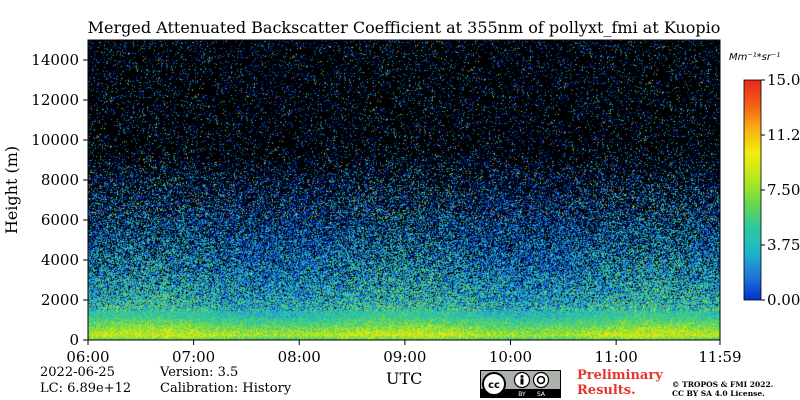 This screenshot has height=400, width=800. Describe the element at coordinates (606, 390) in the screenshot. I see `preliminary-line-2: Results.` at that location.